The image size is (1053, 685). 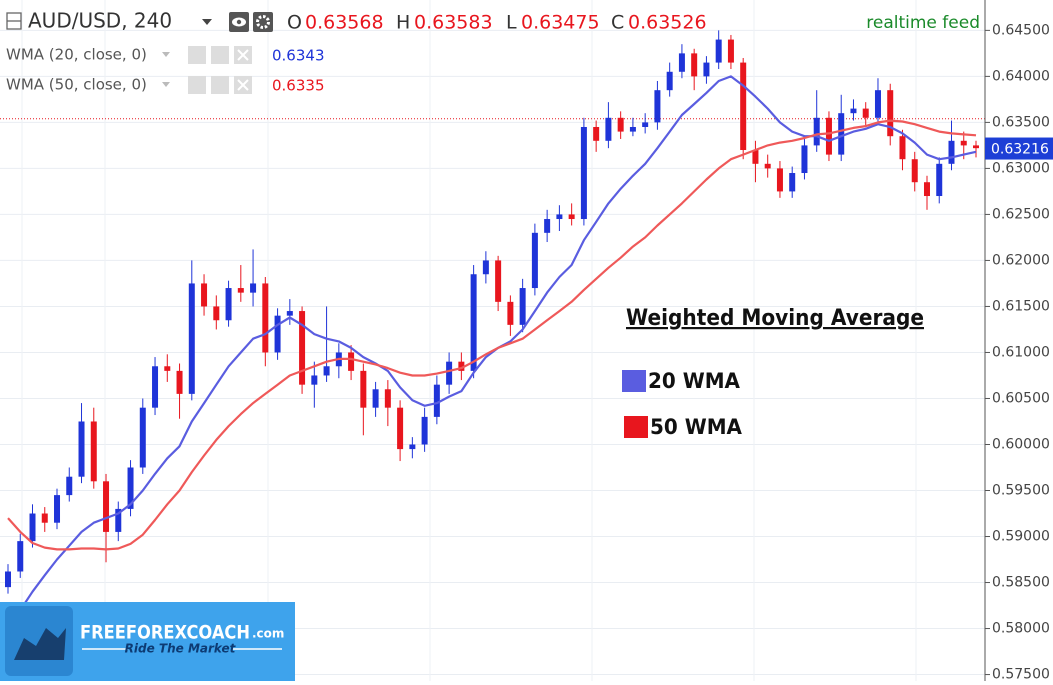 I want to click on y-tick-label: 0.59500, so click(x=1021, y=491).